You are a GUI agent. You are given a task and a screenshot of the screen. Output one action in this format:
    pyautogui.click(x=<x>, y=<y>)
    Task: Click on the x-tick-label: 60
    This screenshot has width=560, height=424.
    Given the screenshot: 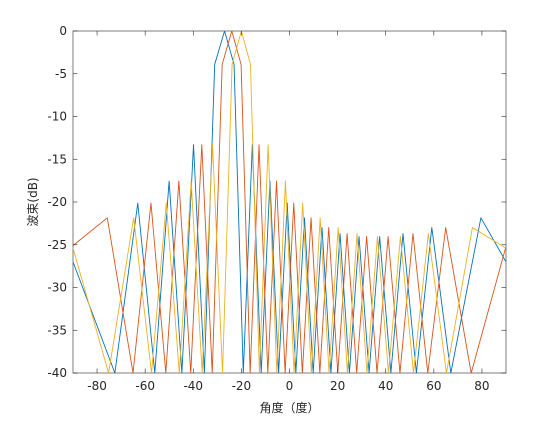 What is the action you would take?
    pyautogui.click(x=433, y=386)
    